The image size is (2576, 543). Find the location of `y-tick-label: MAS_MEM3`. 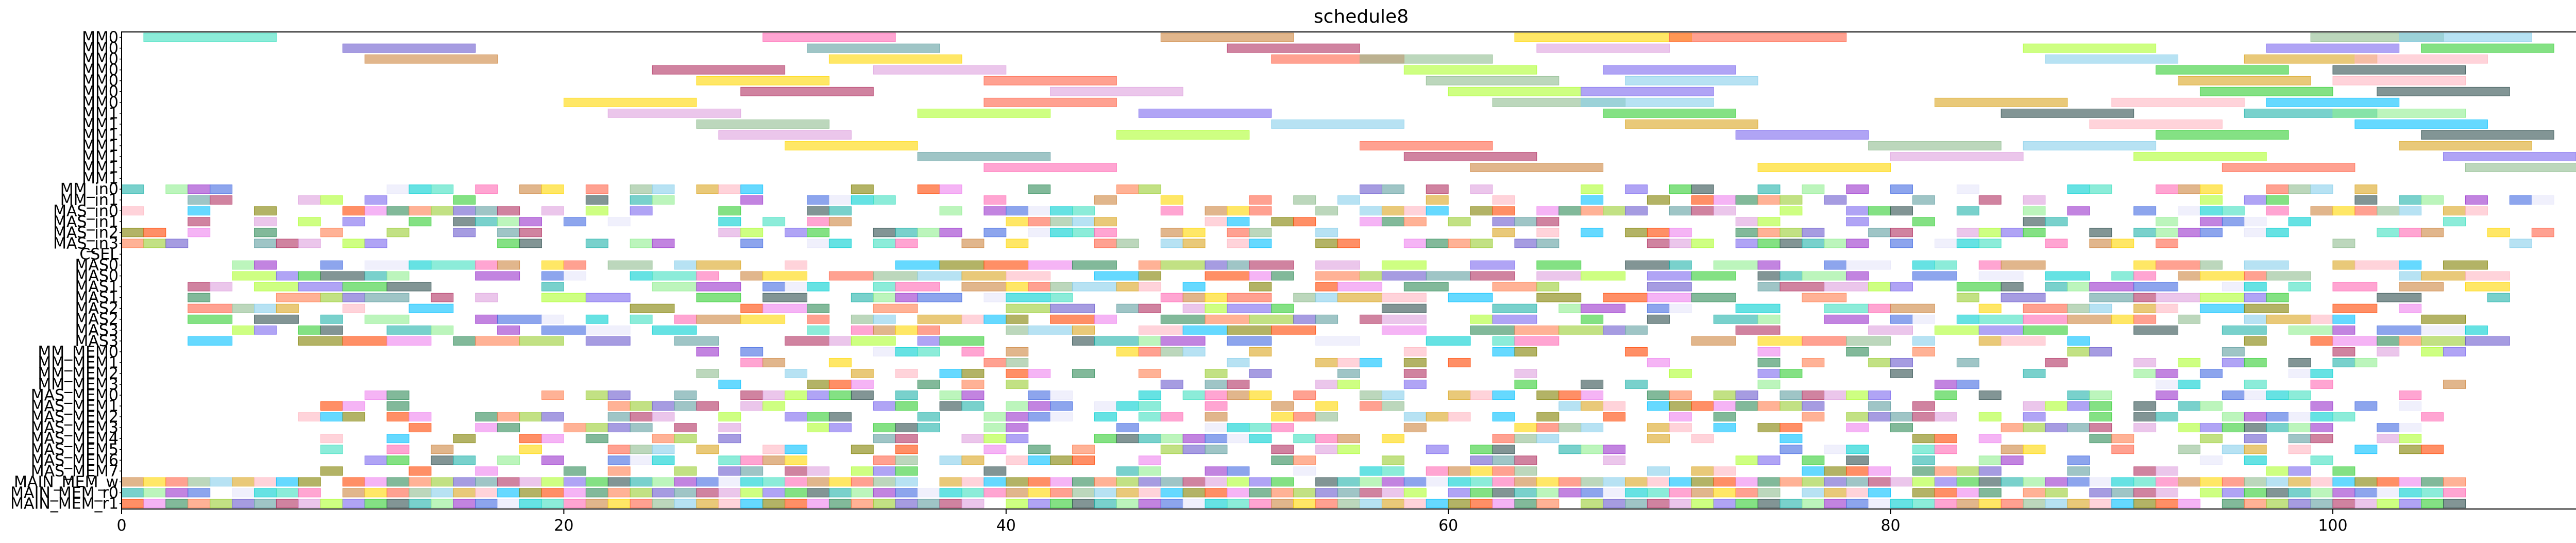

y-tick-label: MAS_MEM3 is located at coordinates (74, 428).